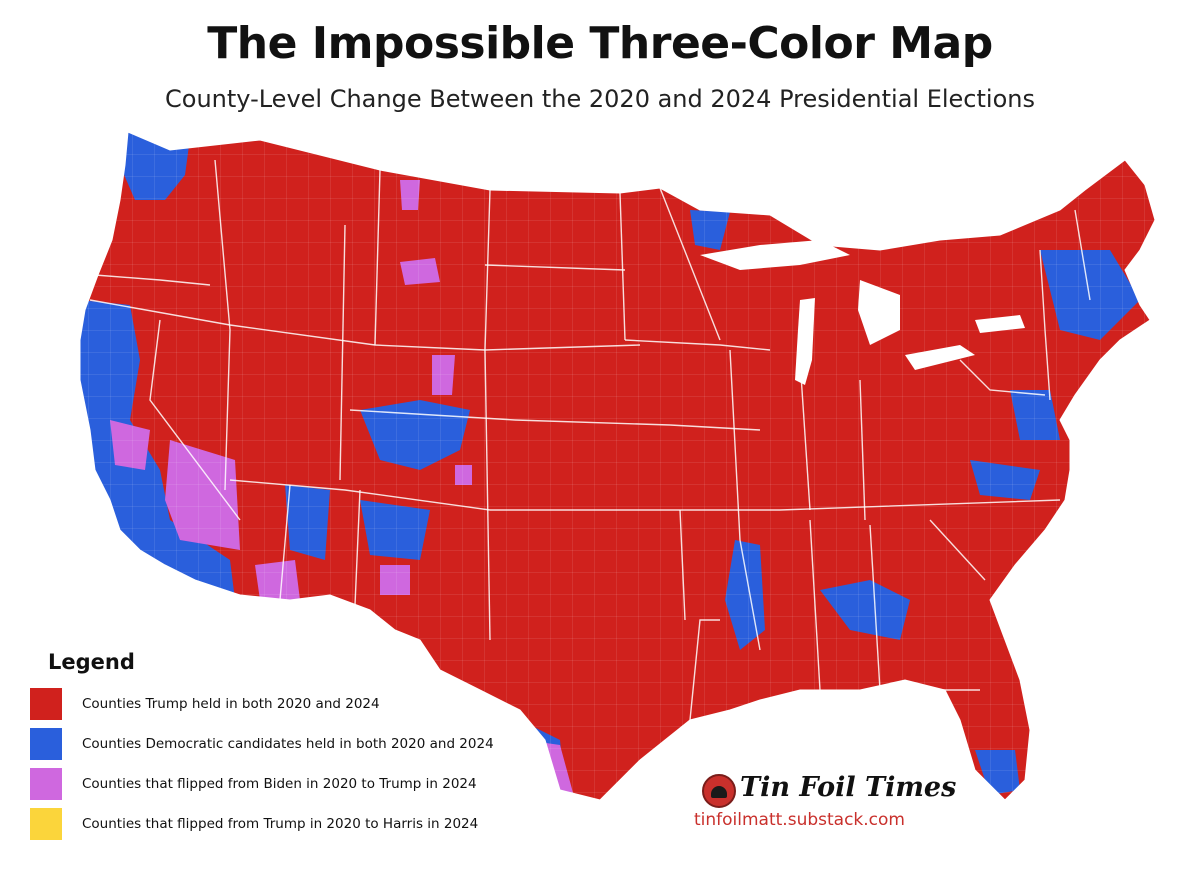 The width and height of the screenshot is (1200, 871). Describe the element at coordinates (600, 43) in the screenshot. I see `map-title: The Impossible Three-Color Map` at that location.